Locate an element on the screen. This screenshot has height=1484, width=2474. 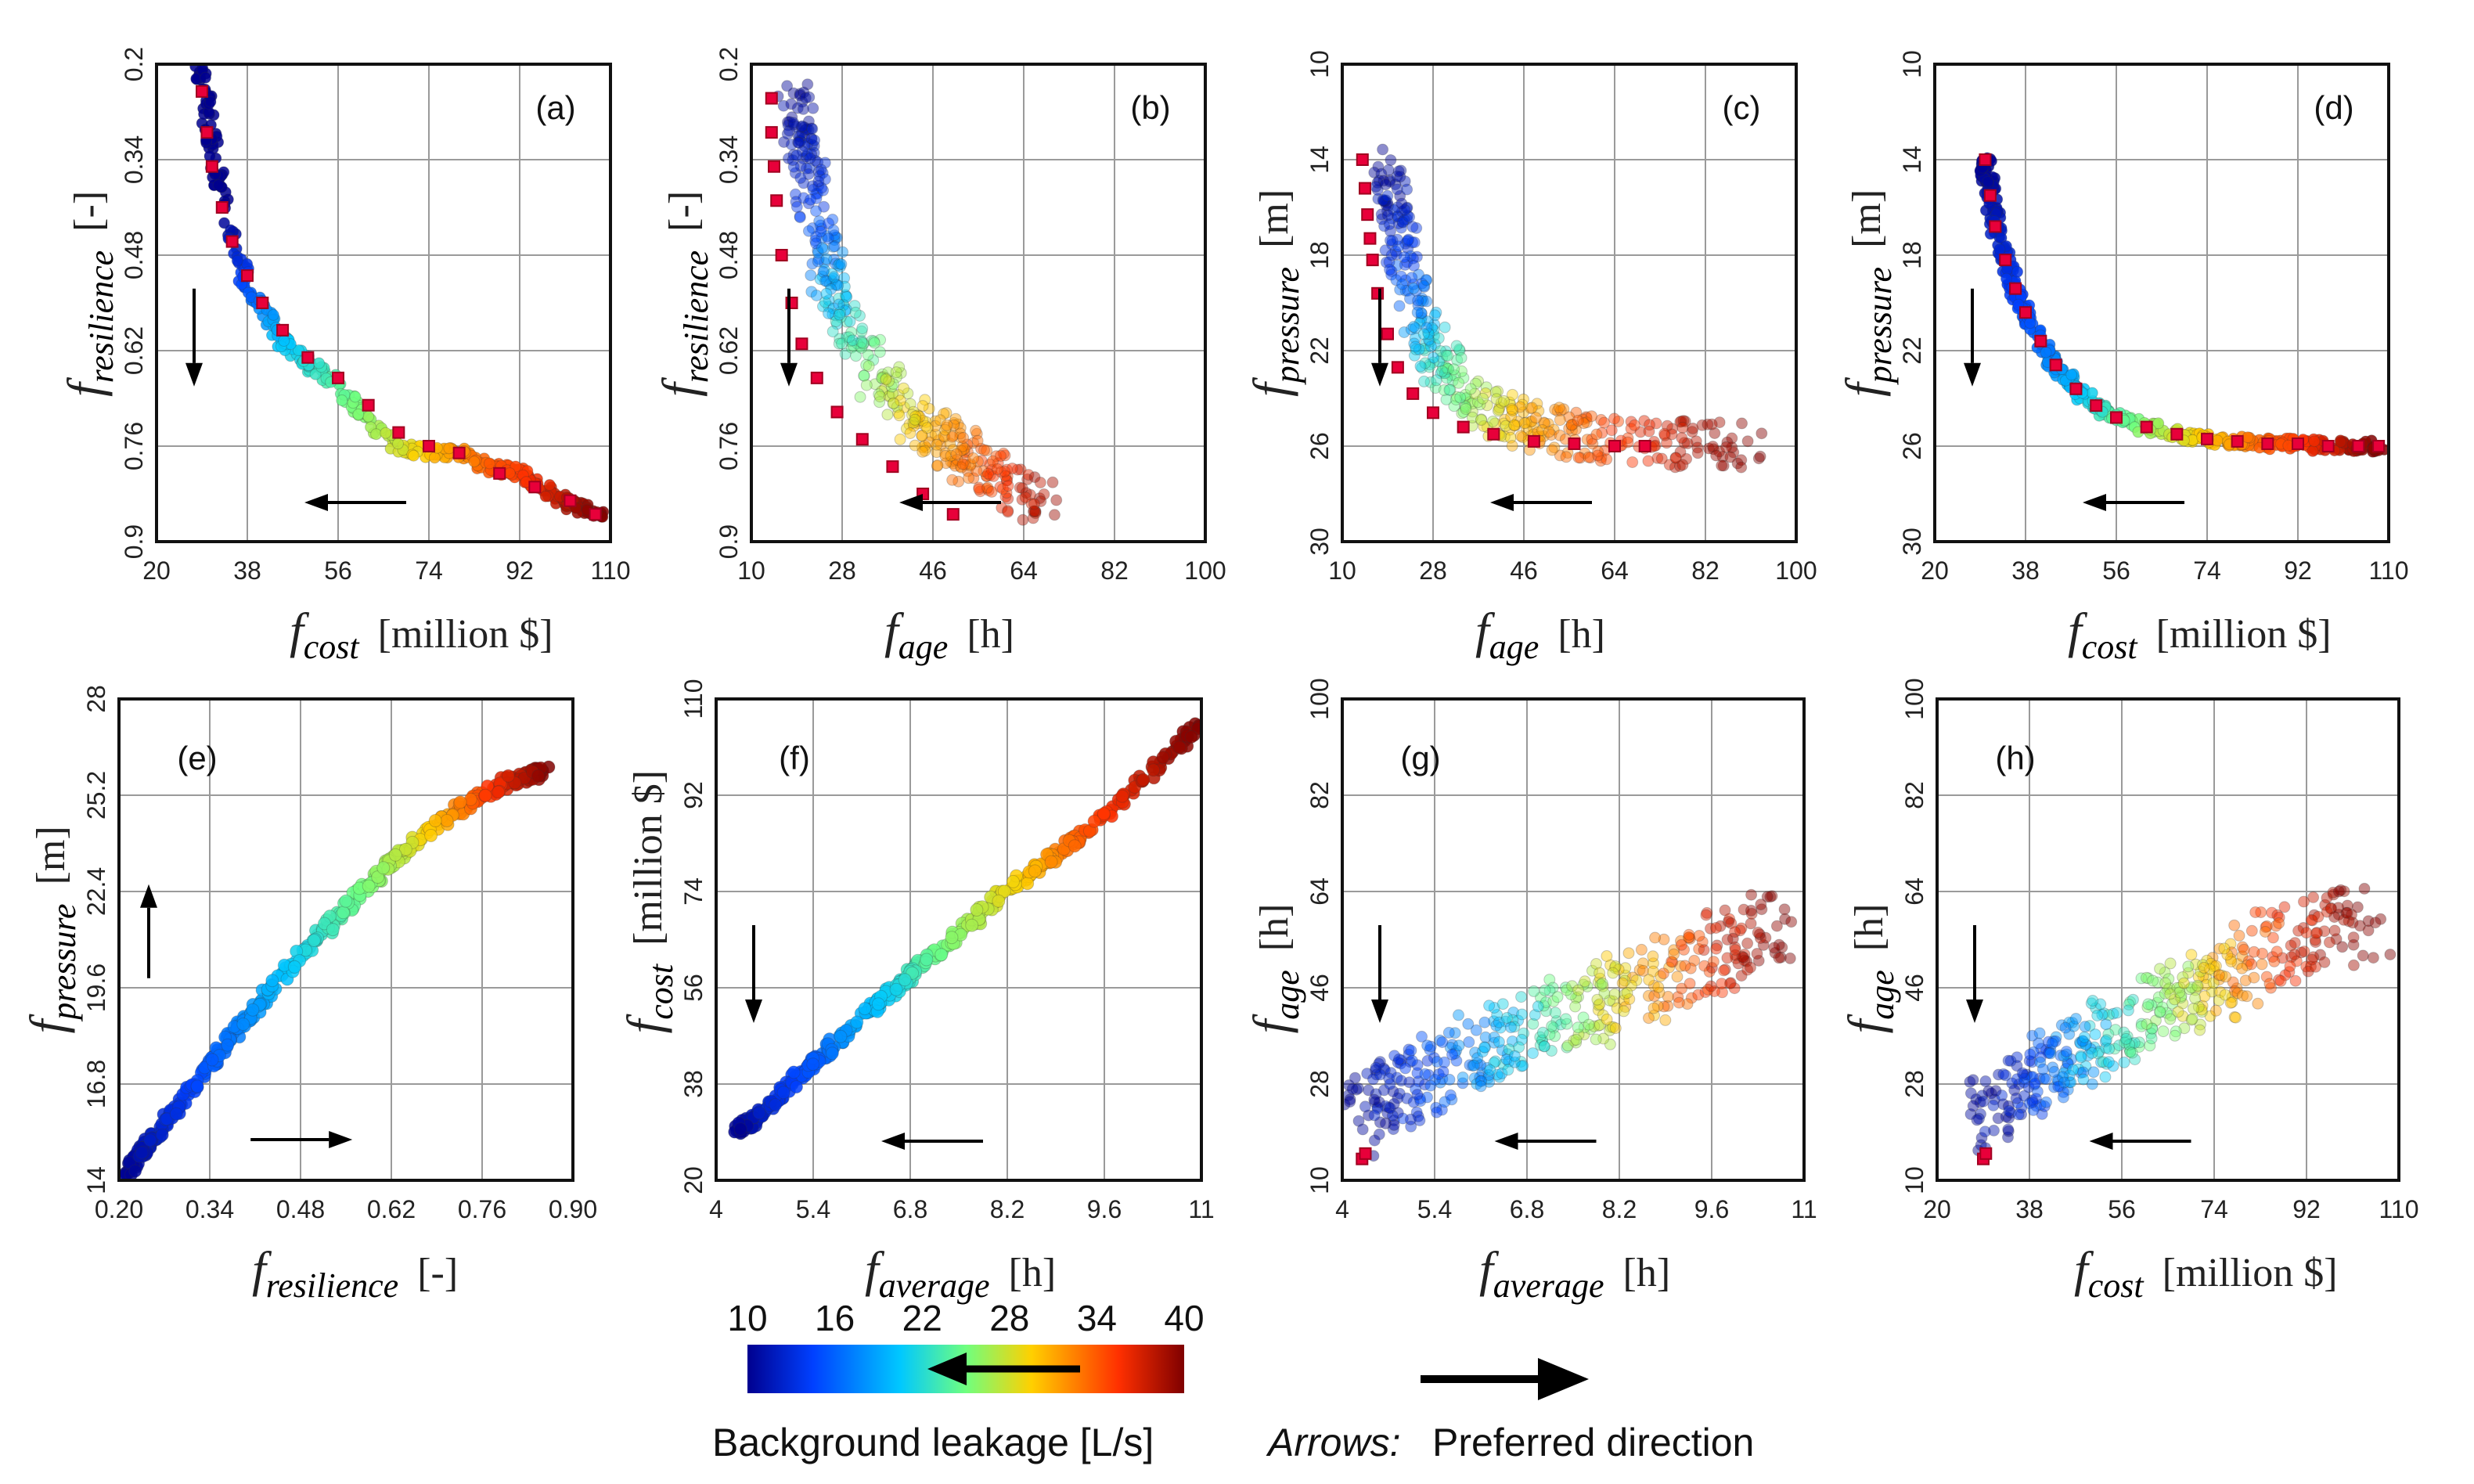
y-tick-label: 100 is located at coordinates (1914, 698).